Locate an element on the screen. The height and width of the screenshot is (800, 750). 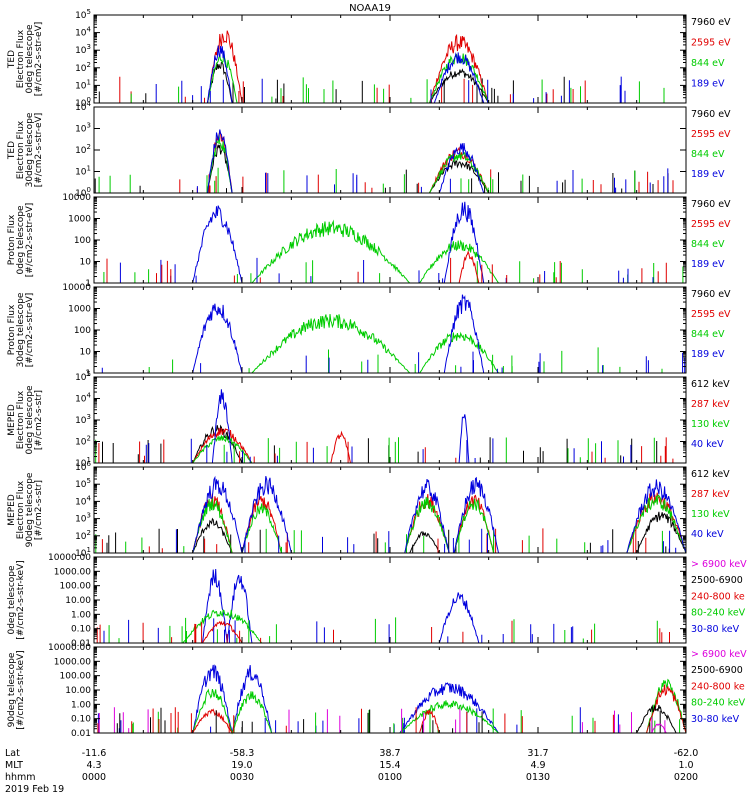
series-287-kev is located at coordinates (271, 445).